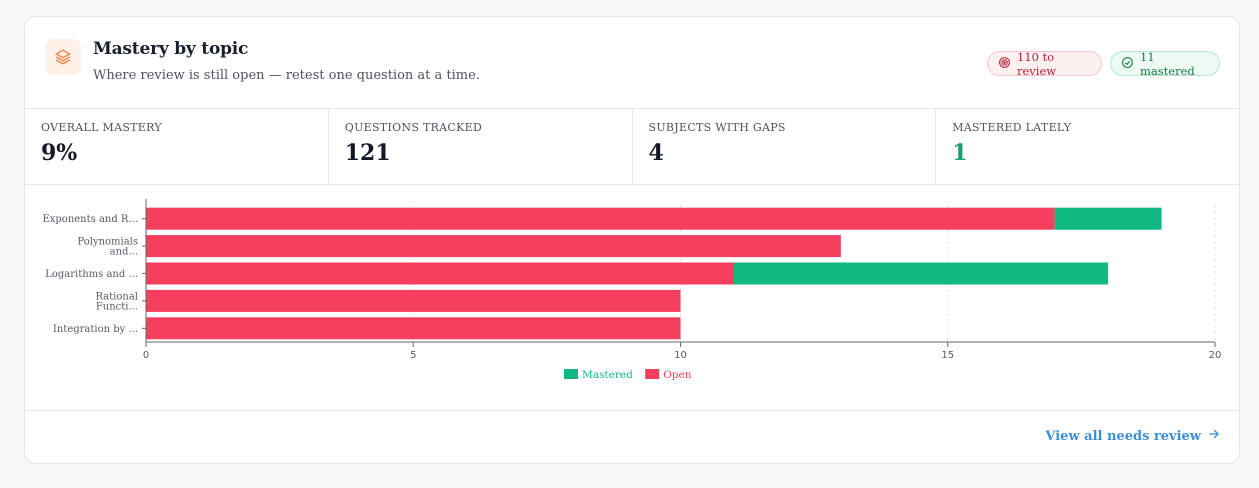  I want to click on stat-subjects-with-gaps: Subjects with gaps 4, so click(785, 146).